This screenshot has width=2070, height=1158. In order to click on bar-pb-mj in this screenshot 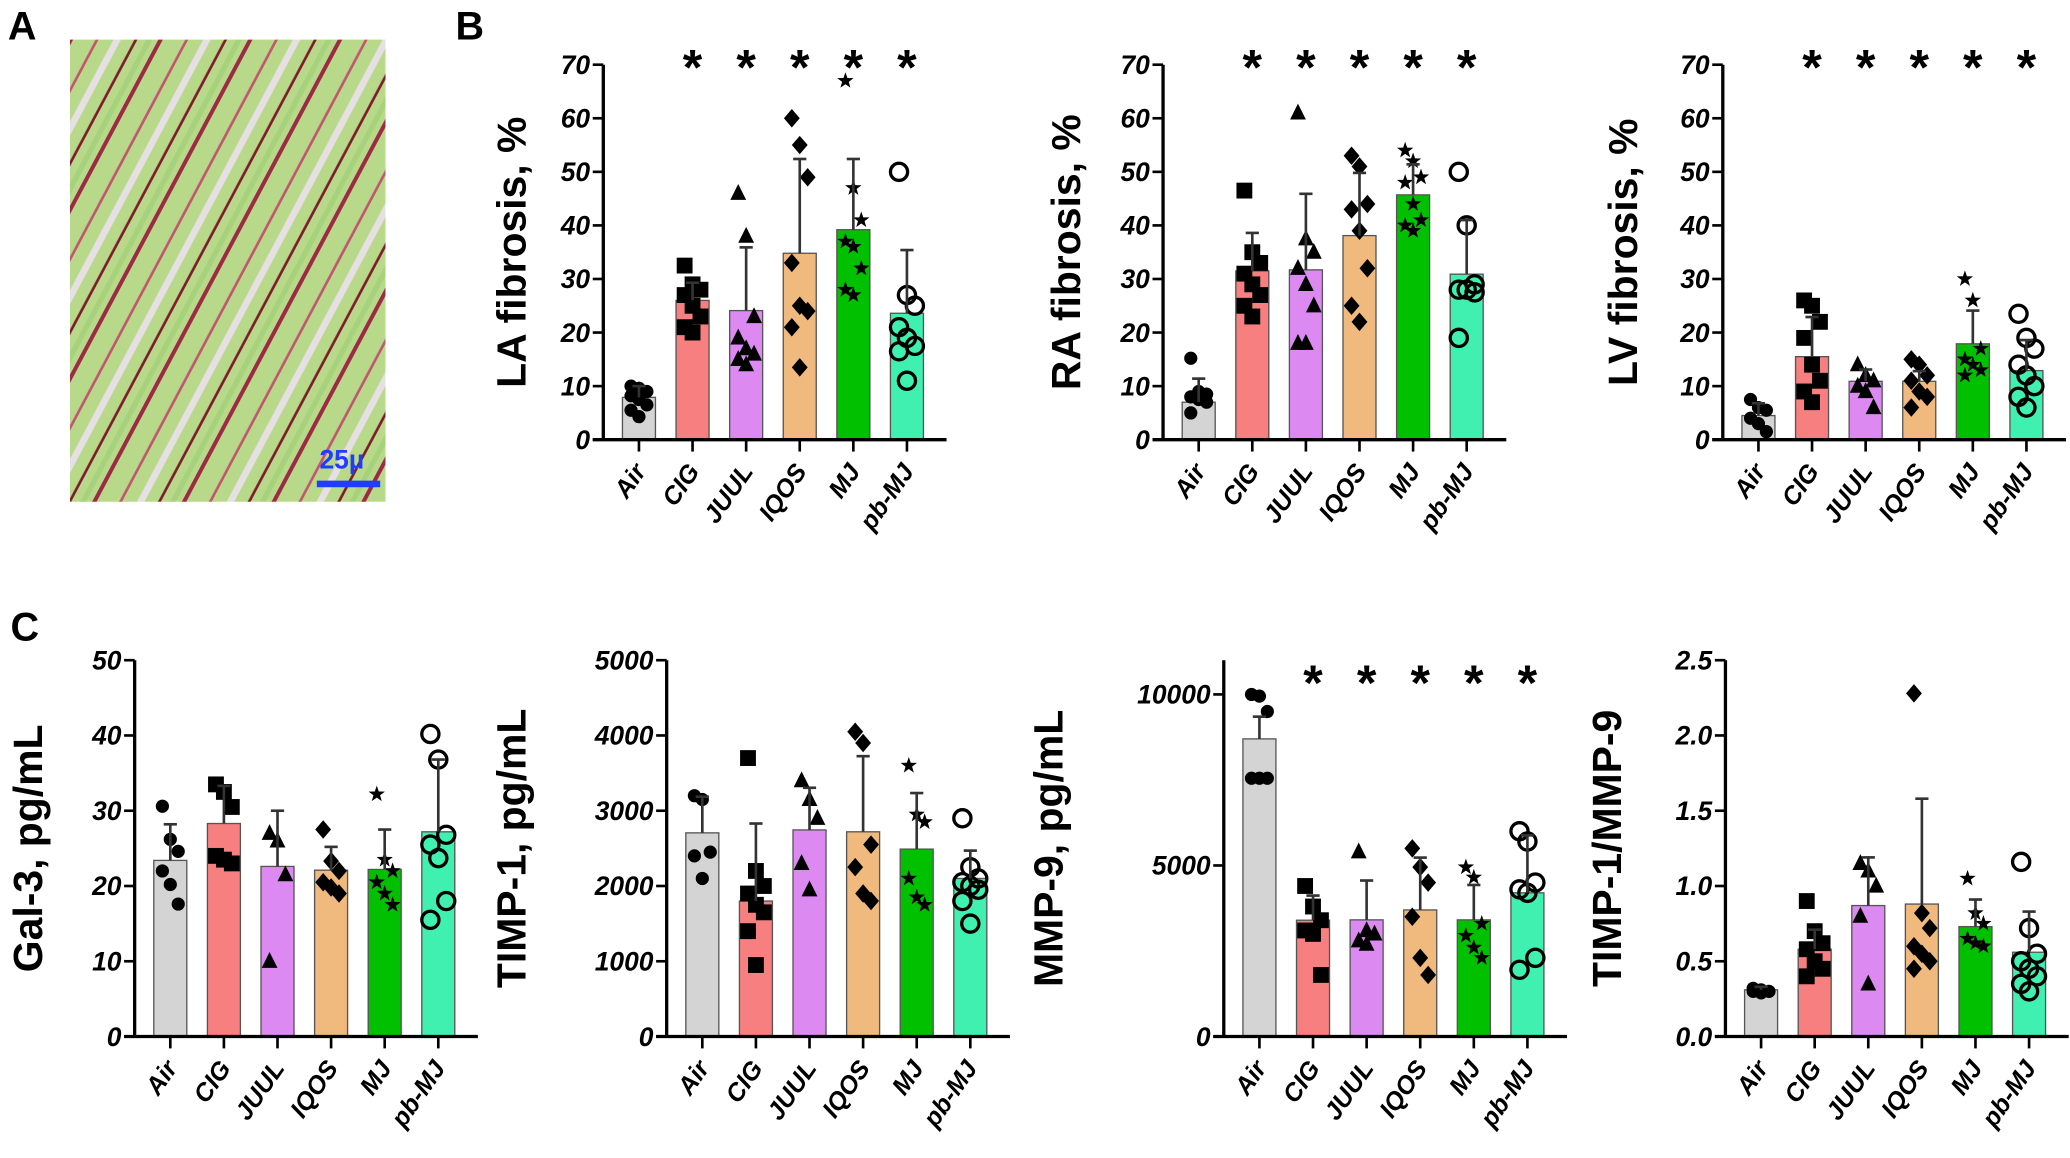, I will do `click(438, 934)`.